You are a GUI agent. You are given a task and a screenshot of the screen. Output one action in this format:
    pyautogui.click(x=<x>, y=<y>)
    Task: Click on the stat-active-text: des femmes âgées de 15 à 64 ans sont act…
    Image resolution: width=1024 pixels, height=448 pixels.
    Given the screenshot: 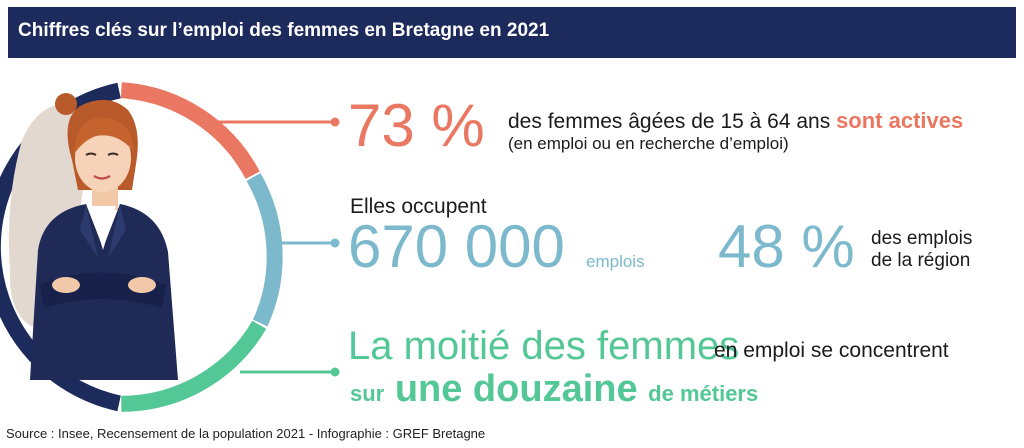 What is the action you would take?
    pyautogui.click(x=736, y=120)
    